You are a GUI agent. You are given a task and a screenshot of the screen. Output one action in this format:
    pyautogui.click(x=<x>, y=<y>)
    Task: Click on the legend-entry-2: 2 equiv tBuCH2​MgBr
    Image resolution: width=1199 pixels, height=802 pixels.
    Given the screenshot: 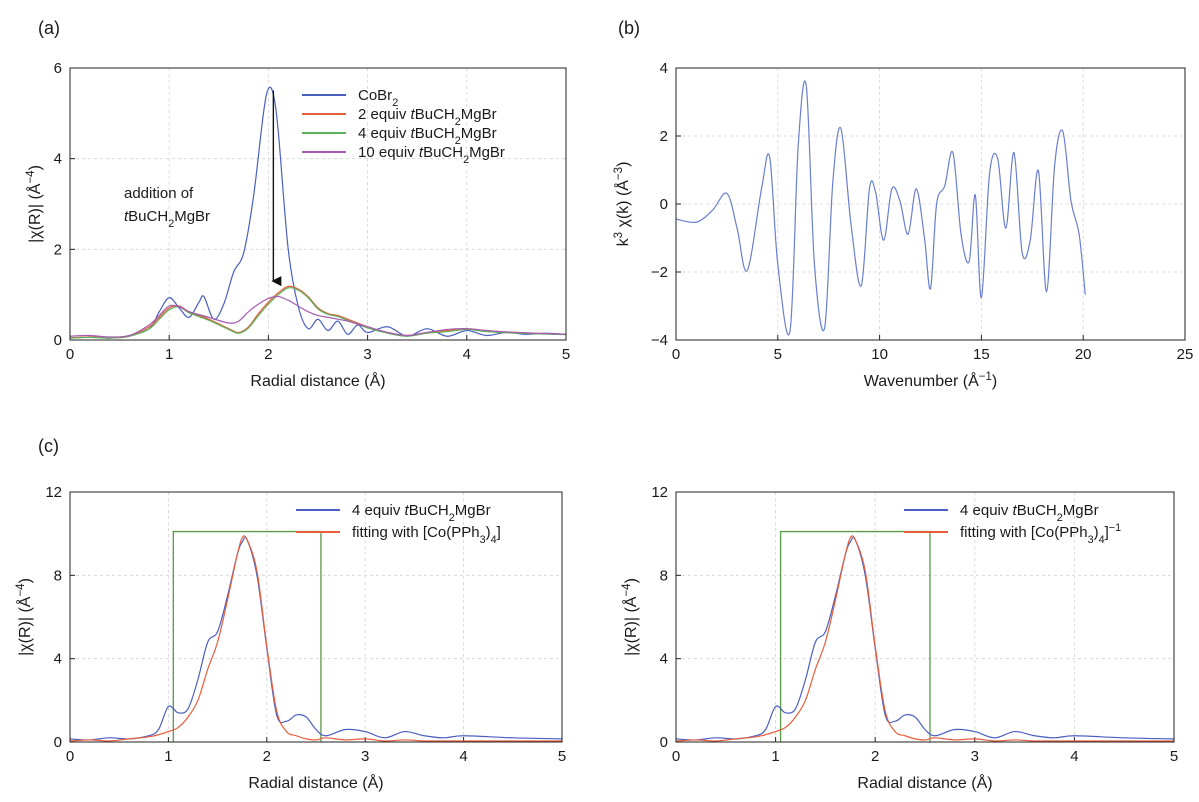 What is the action you would take?
    pyautogui.click(x=427, y=117)
    